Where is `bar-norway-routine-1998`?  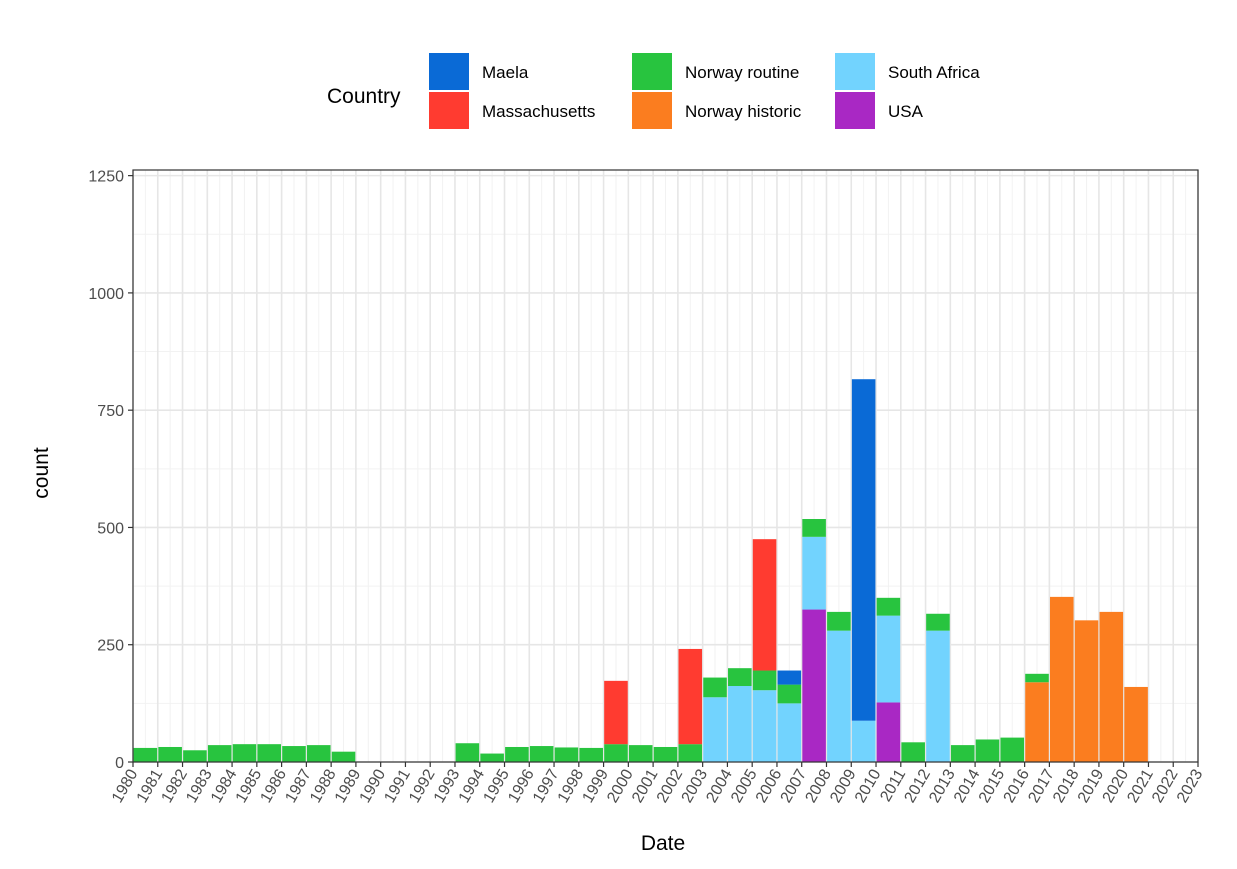
bar-norway-routine-1998 is located at coordinates (591, 754).